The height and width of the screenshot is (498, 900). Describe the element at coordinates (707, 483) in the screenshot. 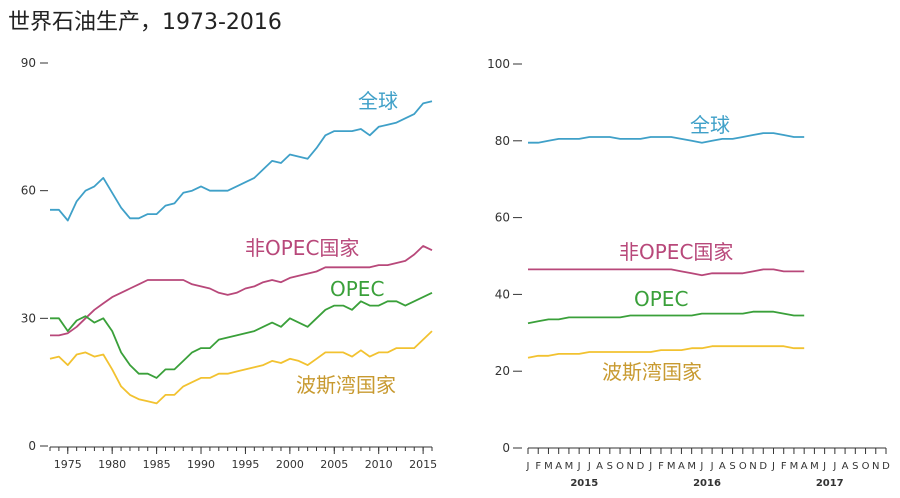

I see `x-year-label: 2016` at that location.